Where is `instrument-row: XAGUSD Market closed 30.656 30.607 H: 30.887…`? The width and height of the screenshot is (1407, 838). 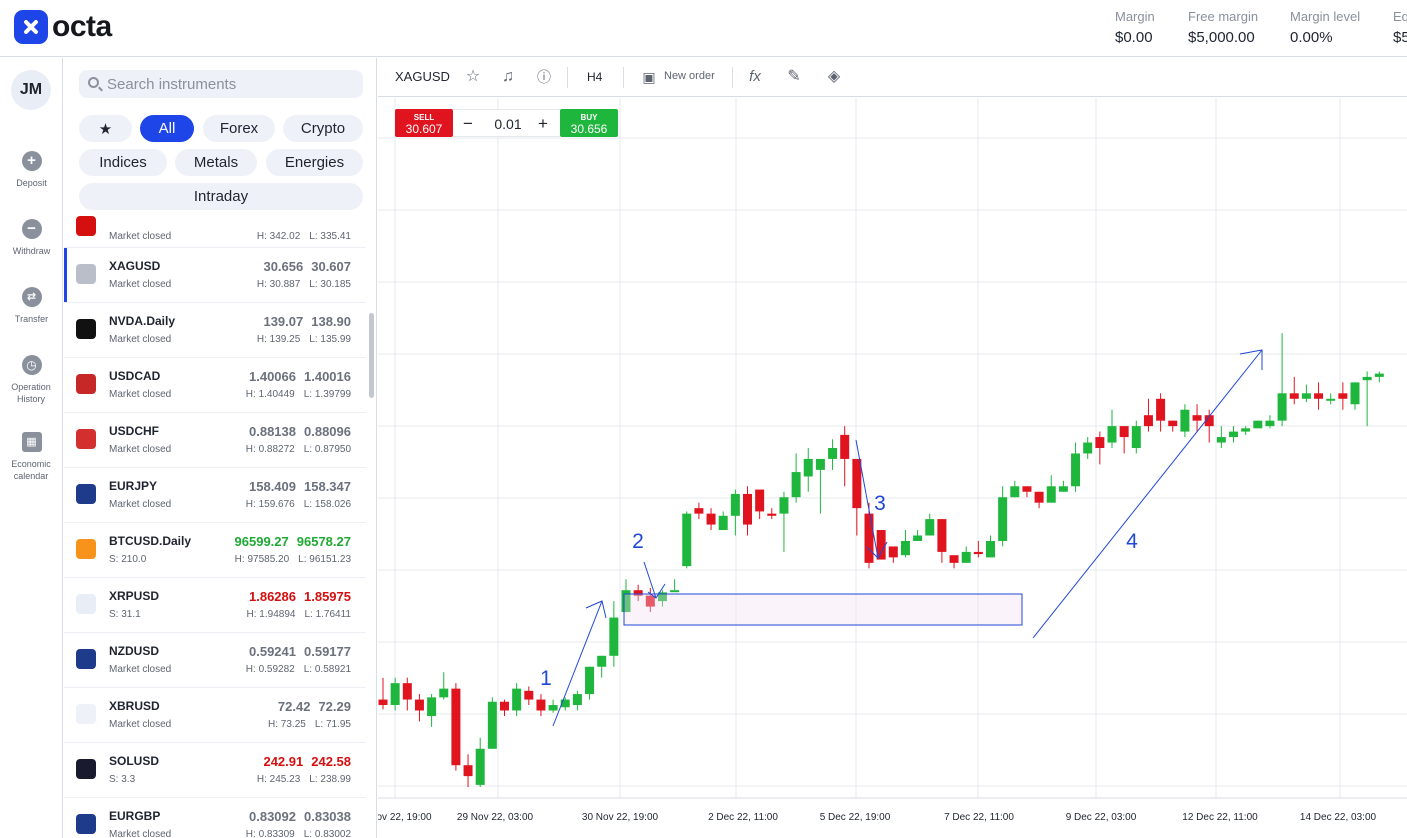 instrument-row: XAGUSD Market closed 30.656 30.607 H: 30.887… is located at coordinates (215, 275).